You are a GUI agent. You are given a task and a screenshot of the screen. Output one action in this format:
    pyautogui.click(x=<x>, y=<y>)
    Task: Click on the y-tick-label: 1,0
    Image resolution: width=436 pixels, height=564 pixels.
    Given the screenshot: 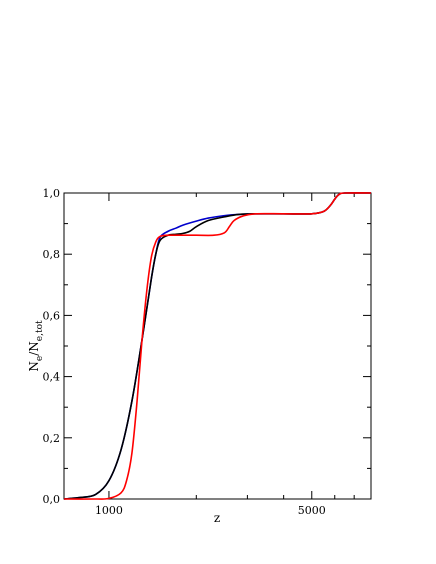 What is the action you would take?
    pyautogui.click(x=52, y=193)
    